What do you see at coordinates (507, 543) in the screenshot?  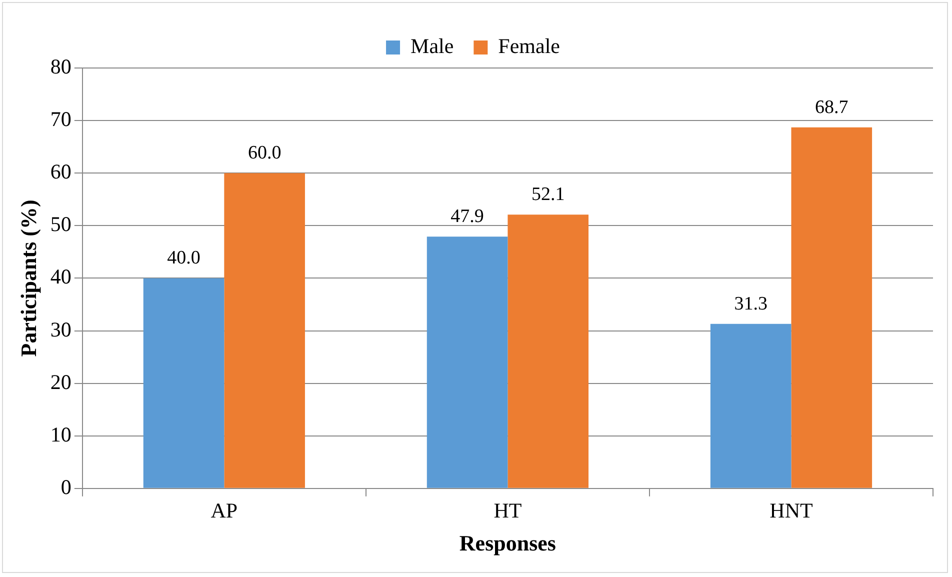 I see `x-axis-title: Responses` at bounding box center [507, 543].